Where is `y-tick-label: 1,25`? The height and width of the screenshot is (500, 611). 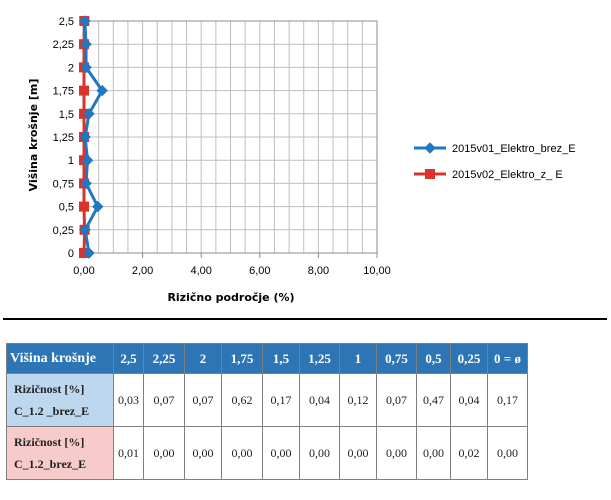
y-tick-label: 1,25 is located at coordinates (63, 138).